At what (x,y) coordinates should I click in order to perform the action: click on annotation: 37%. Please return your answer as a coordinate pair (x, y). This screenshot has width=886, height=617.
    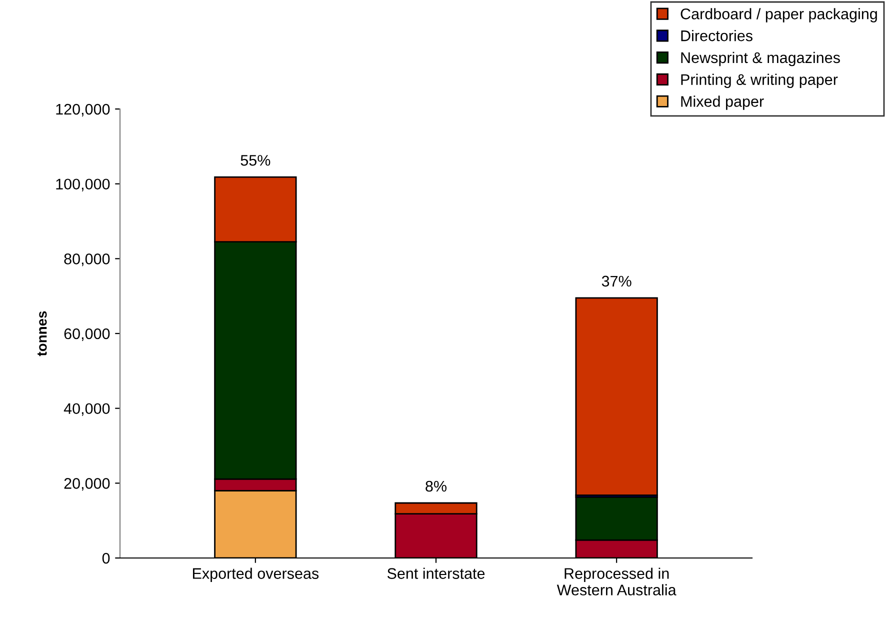
    Looking at the image, I should click on (617, 281).